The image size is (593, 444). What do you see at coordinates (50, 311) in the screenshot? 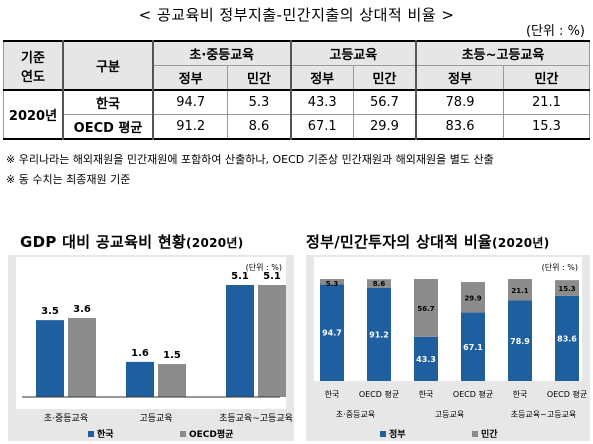
I see `data-label: 3.5` at bounding box center [50, 311].